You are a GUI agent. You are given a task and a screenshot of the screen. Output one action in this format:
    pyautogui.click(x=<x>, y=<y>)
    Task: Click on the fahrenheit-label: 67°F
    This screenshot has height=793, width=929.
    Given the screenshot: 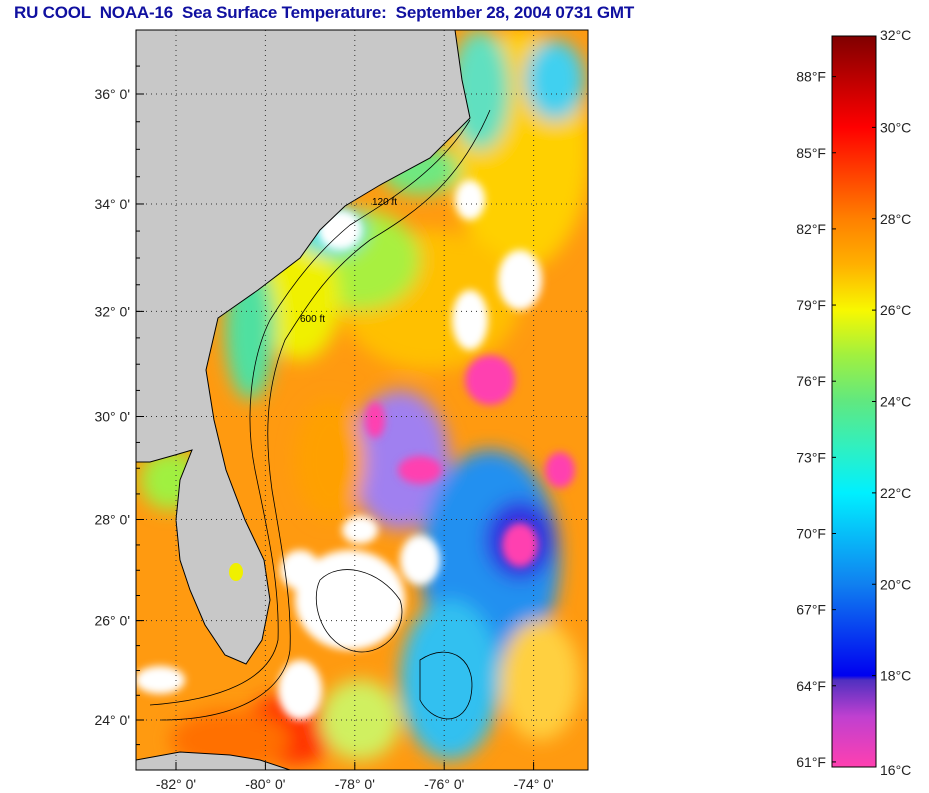 What is the action you would take?
    pyautogui.click(x=811, y=610)
    